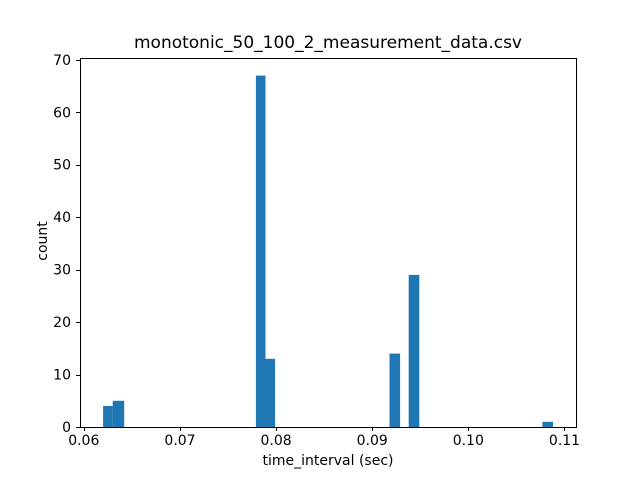  Describe the element at coordinates (372, 441) in the screenshot. I see `x-tick-label: 0.09` at that location.